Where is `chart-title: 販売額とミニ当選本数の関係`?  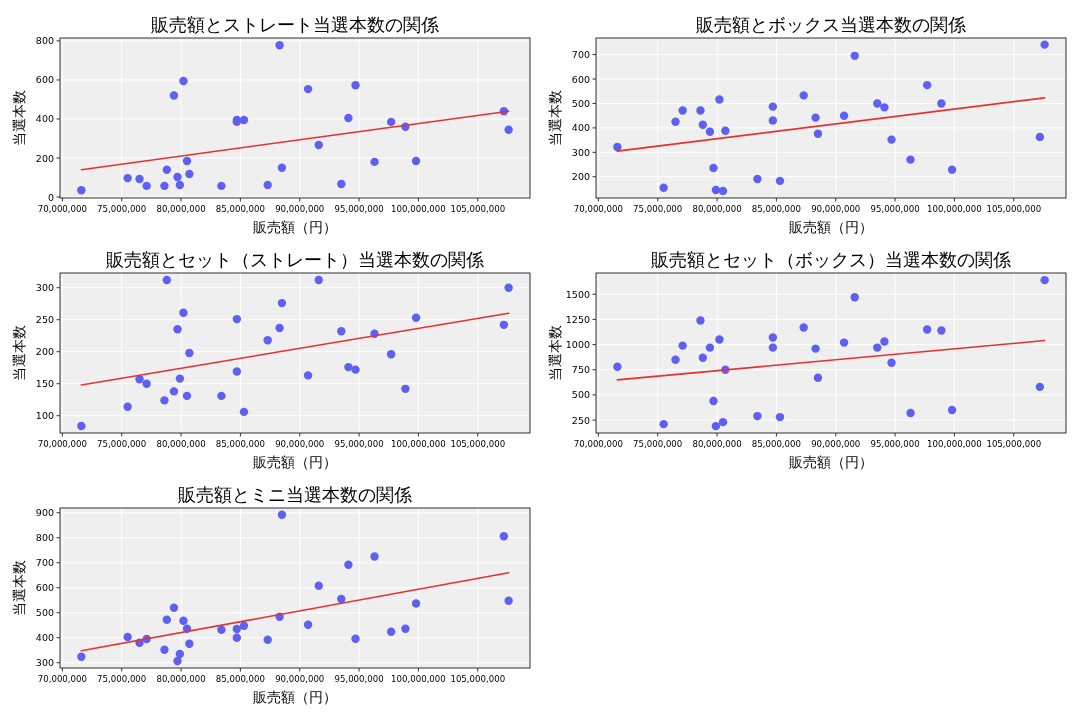 chart-title: 販売額とミニ当選本数の関係 is located at coordinates (295, 494).